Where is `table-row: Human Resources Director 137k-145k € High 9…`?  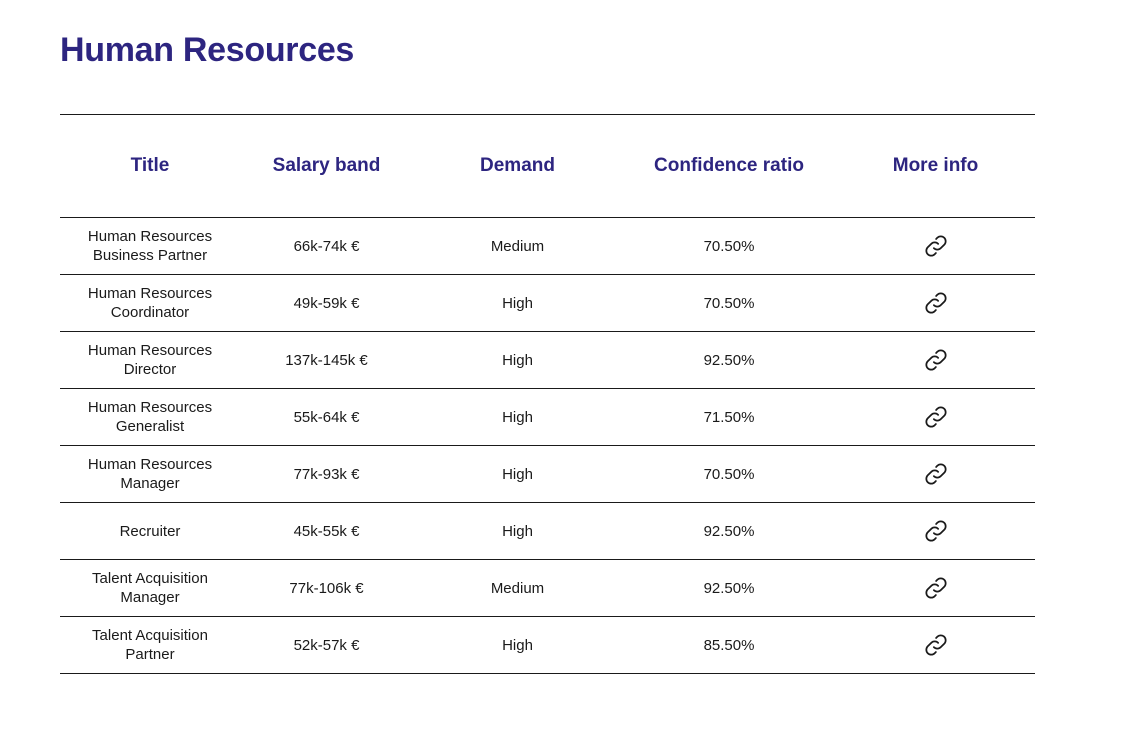 table-row: Human Resources Director 137k-145k € High 9… is located at coordinates (547, 360).